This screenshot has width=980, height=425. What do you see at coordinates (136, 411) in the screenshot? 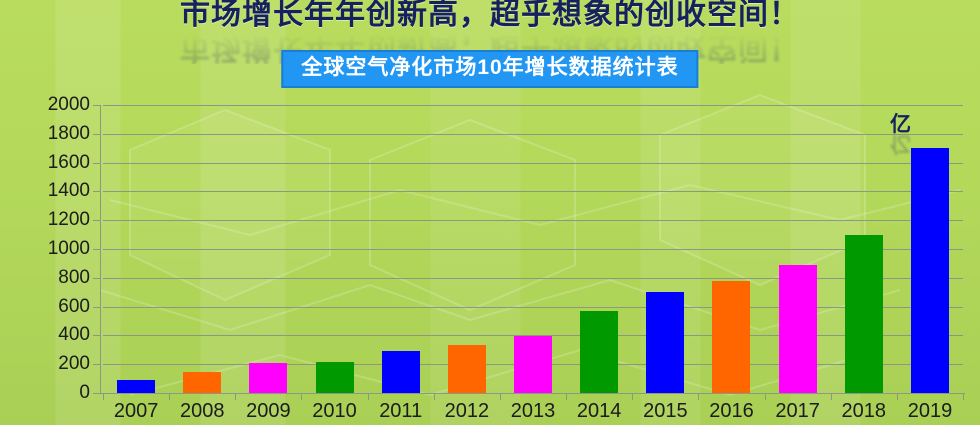
I see `x-axis-tick-label: 2007` at bounding box center [136, 411].